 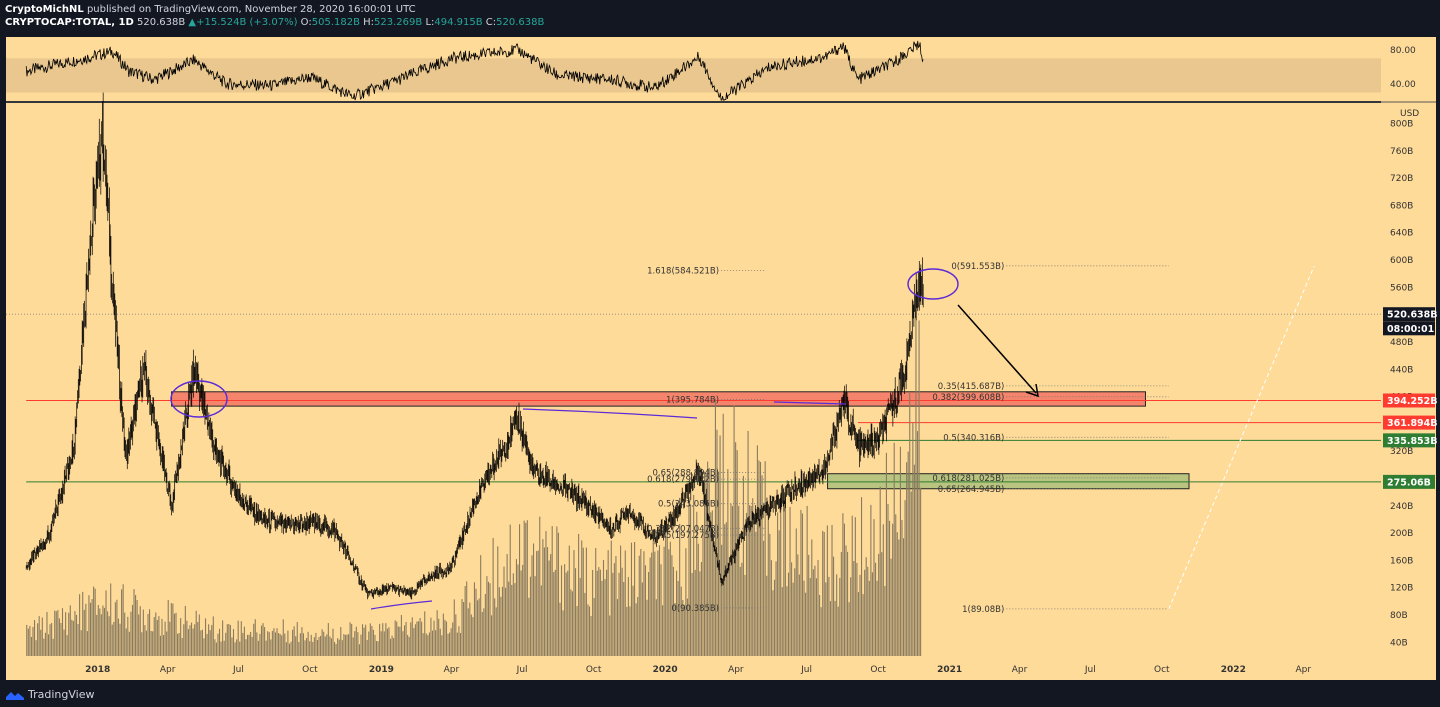 I want to click on tradingview-logo-icon, so click(x=15, y=695).